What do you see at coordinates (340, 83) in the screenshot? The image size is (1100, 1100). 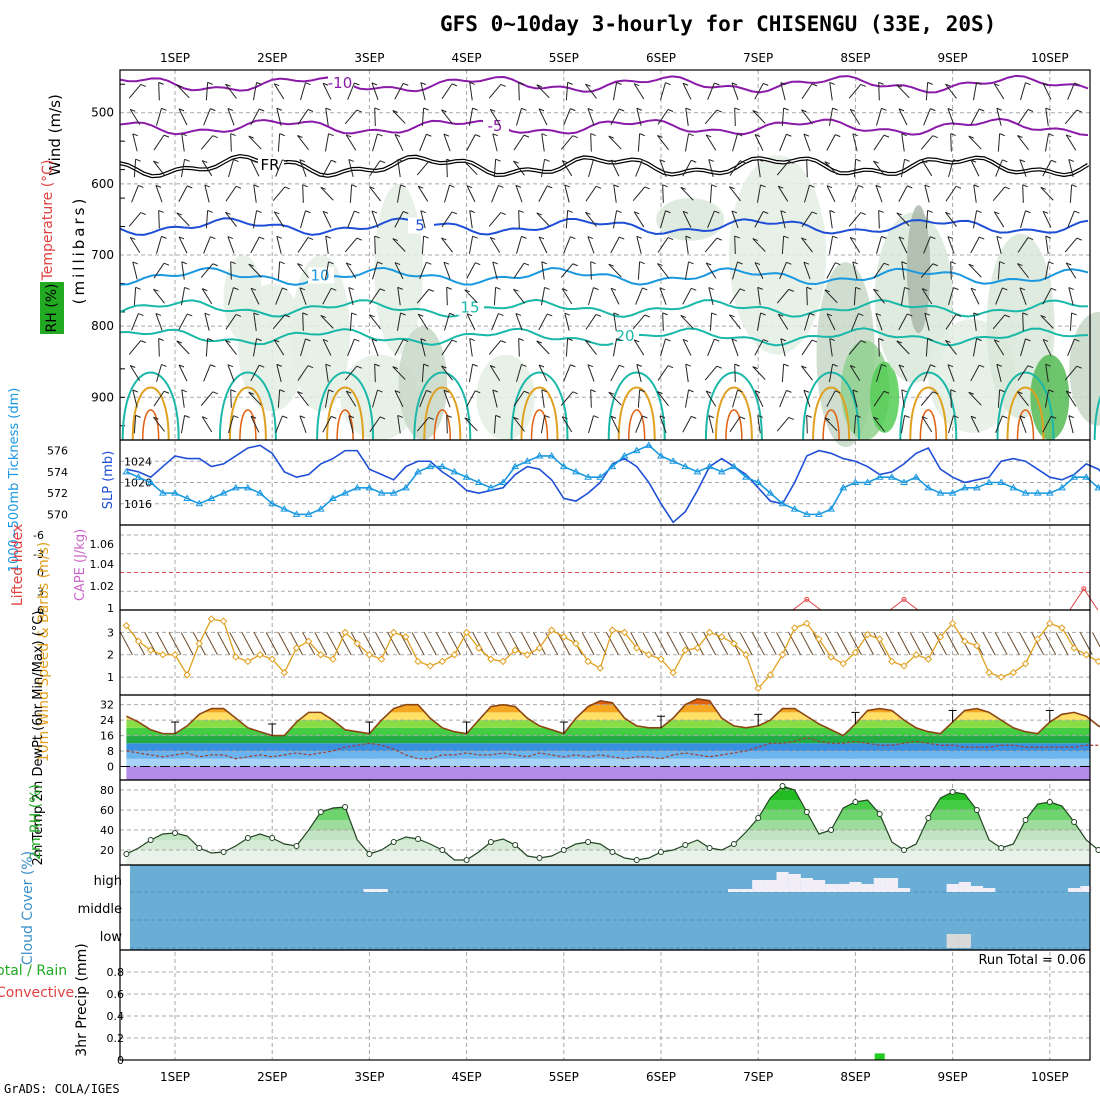 I see `contour-label: -10` at bounding box center [340, 83].